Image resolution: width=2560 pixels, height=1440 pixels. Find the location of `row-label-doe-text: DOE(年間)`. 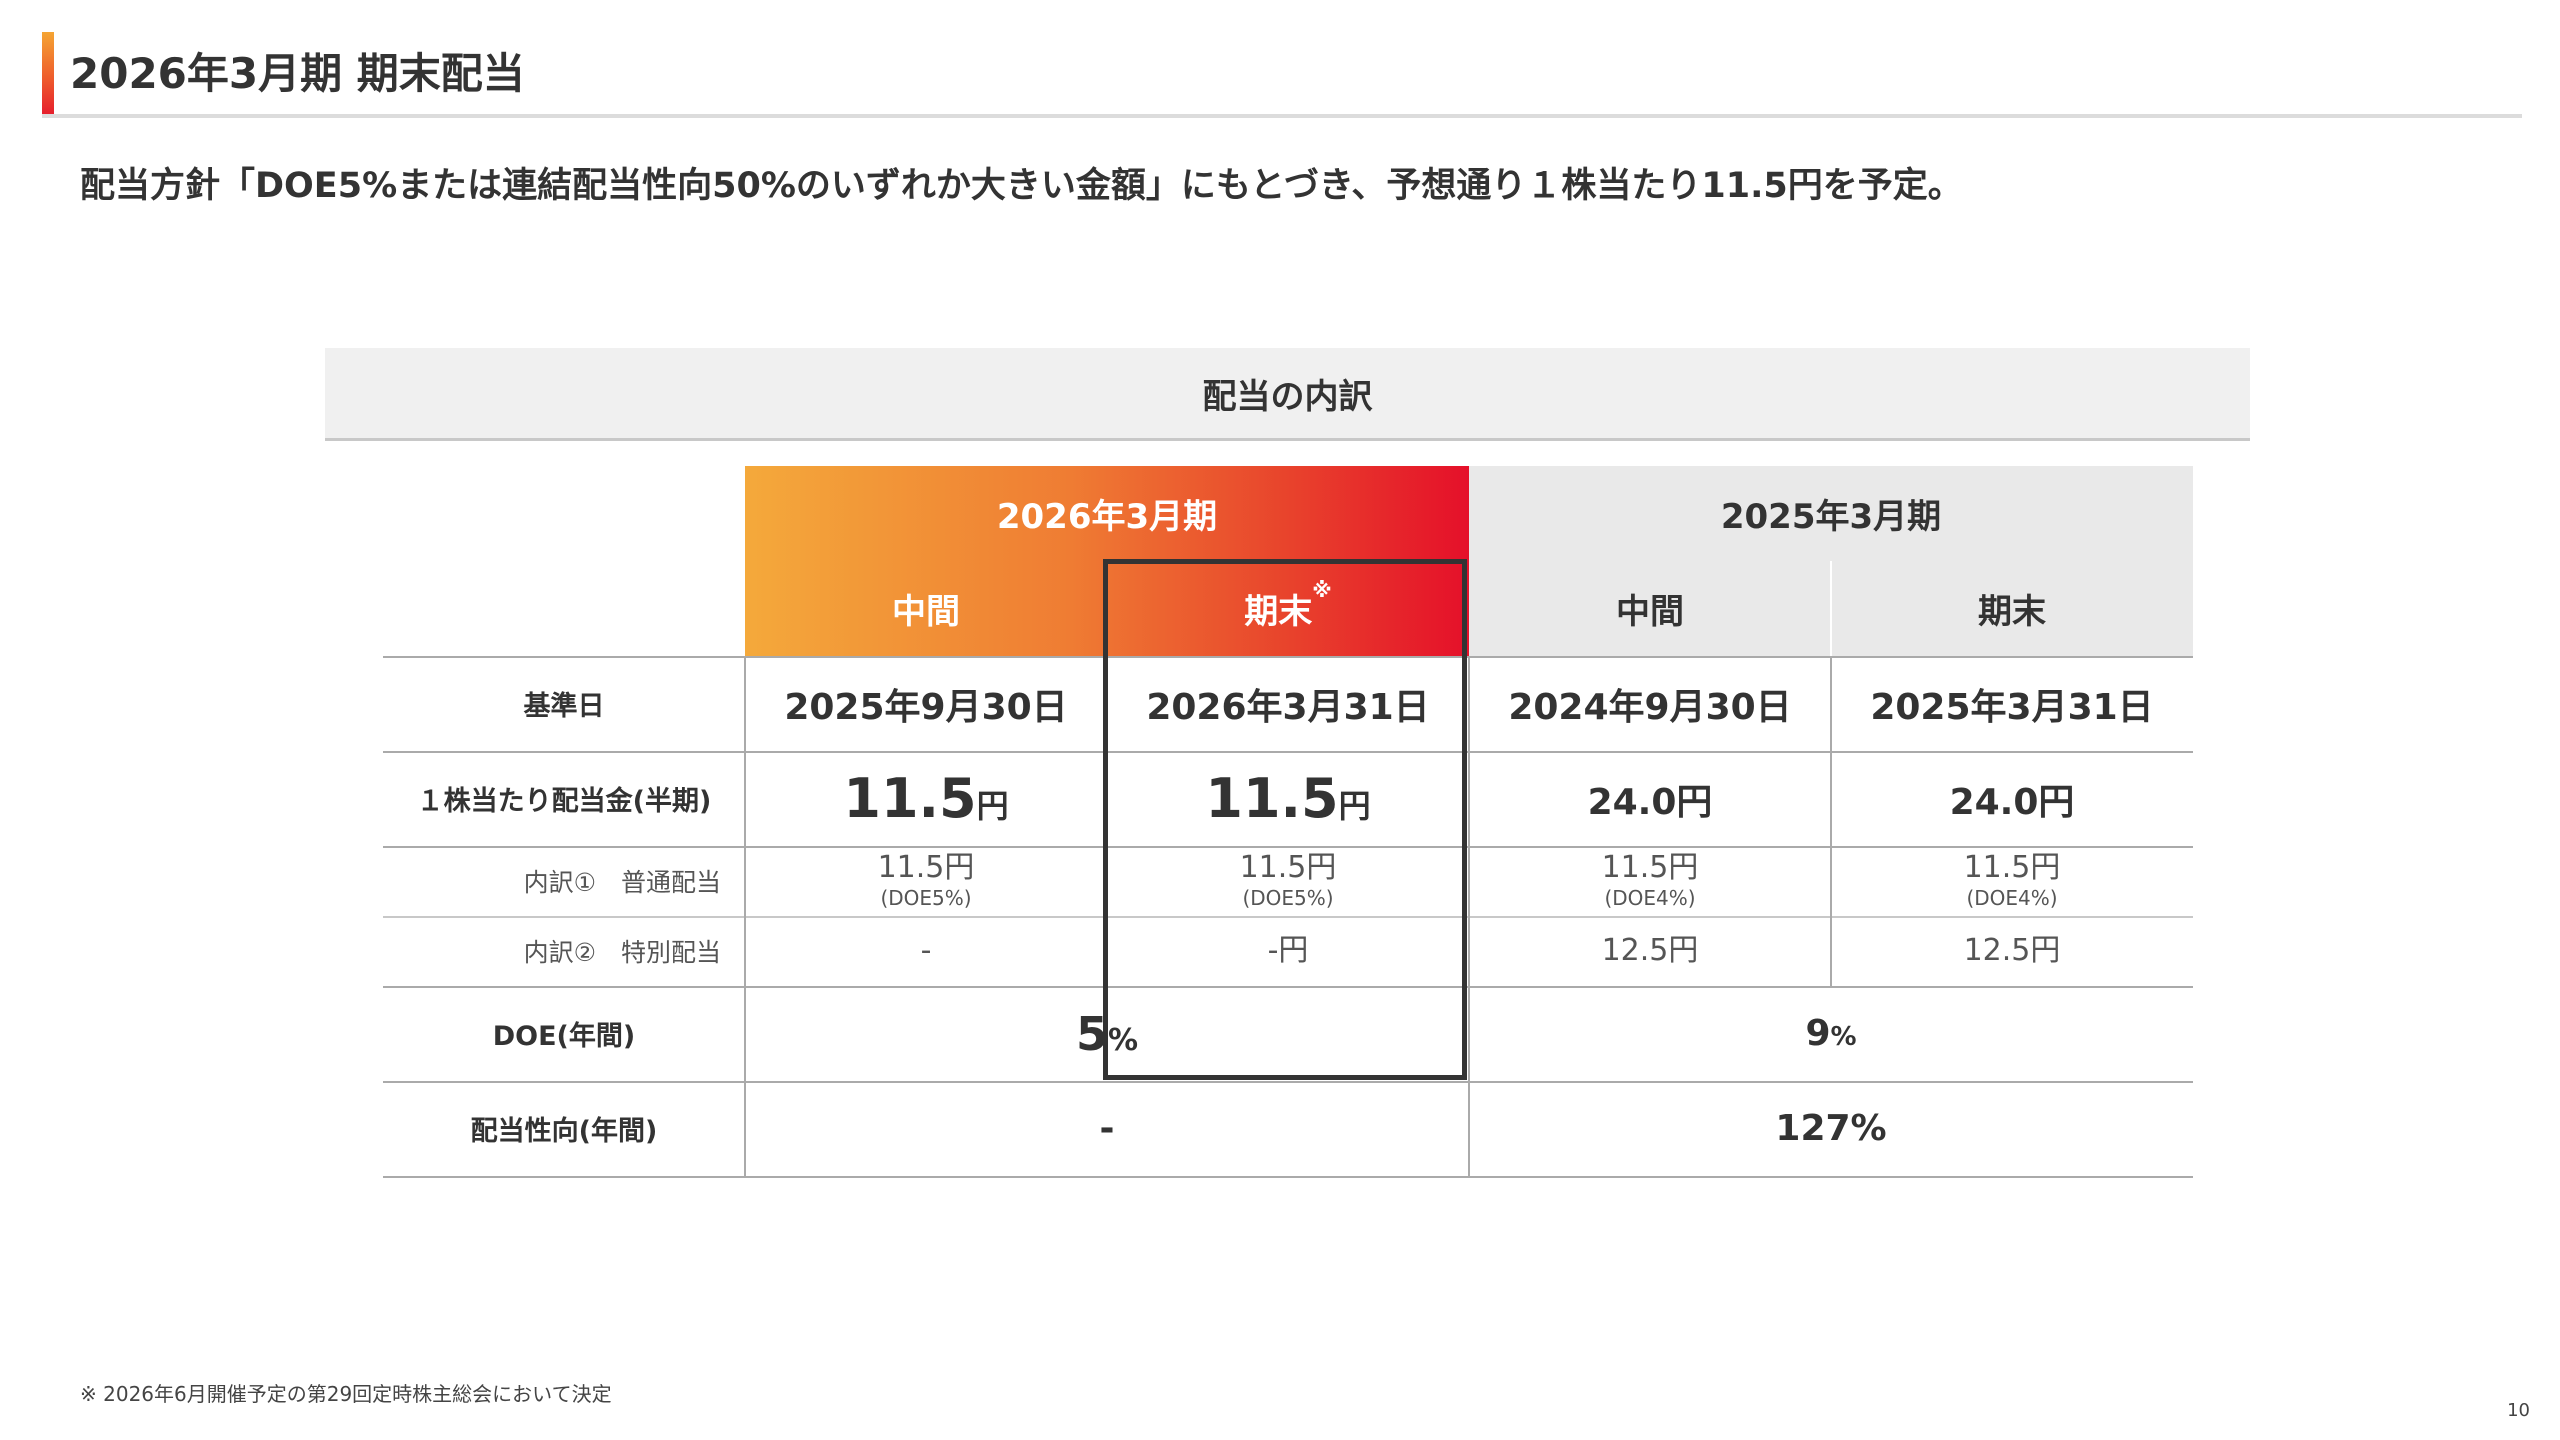

row-label-doe-text: DOE(年間) is located at coordinates (564, 1036).